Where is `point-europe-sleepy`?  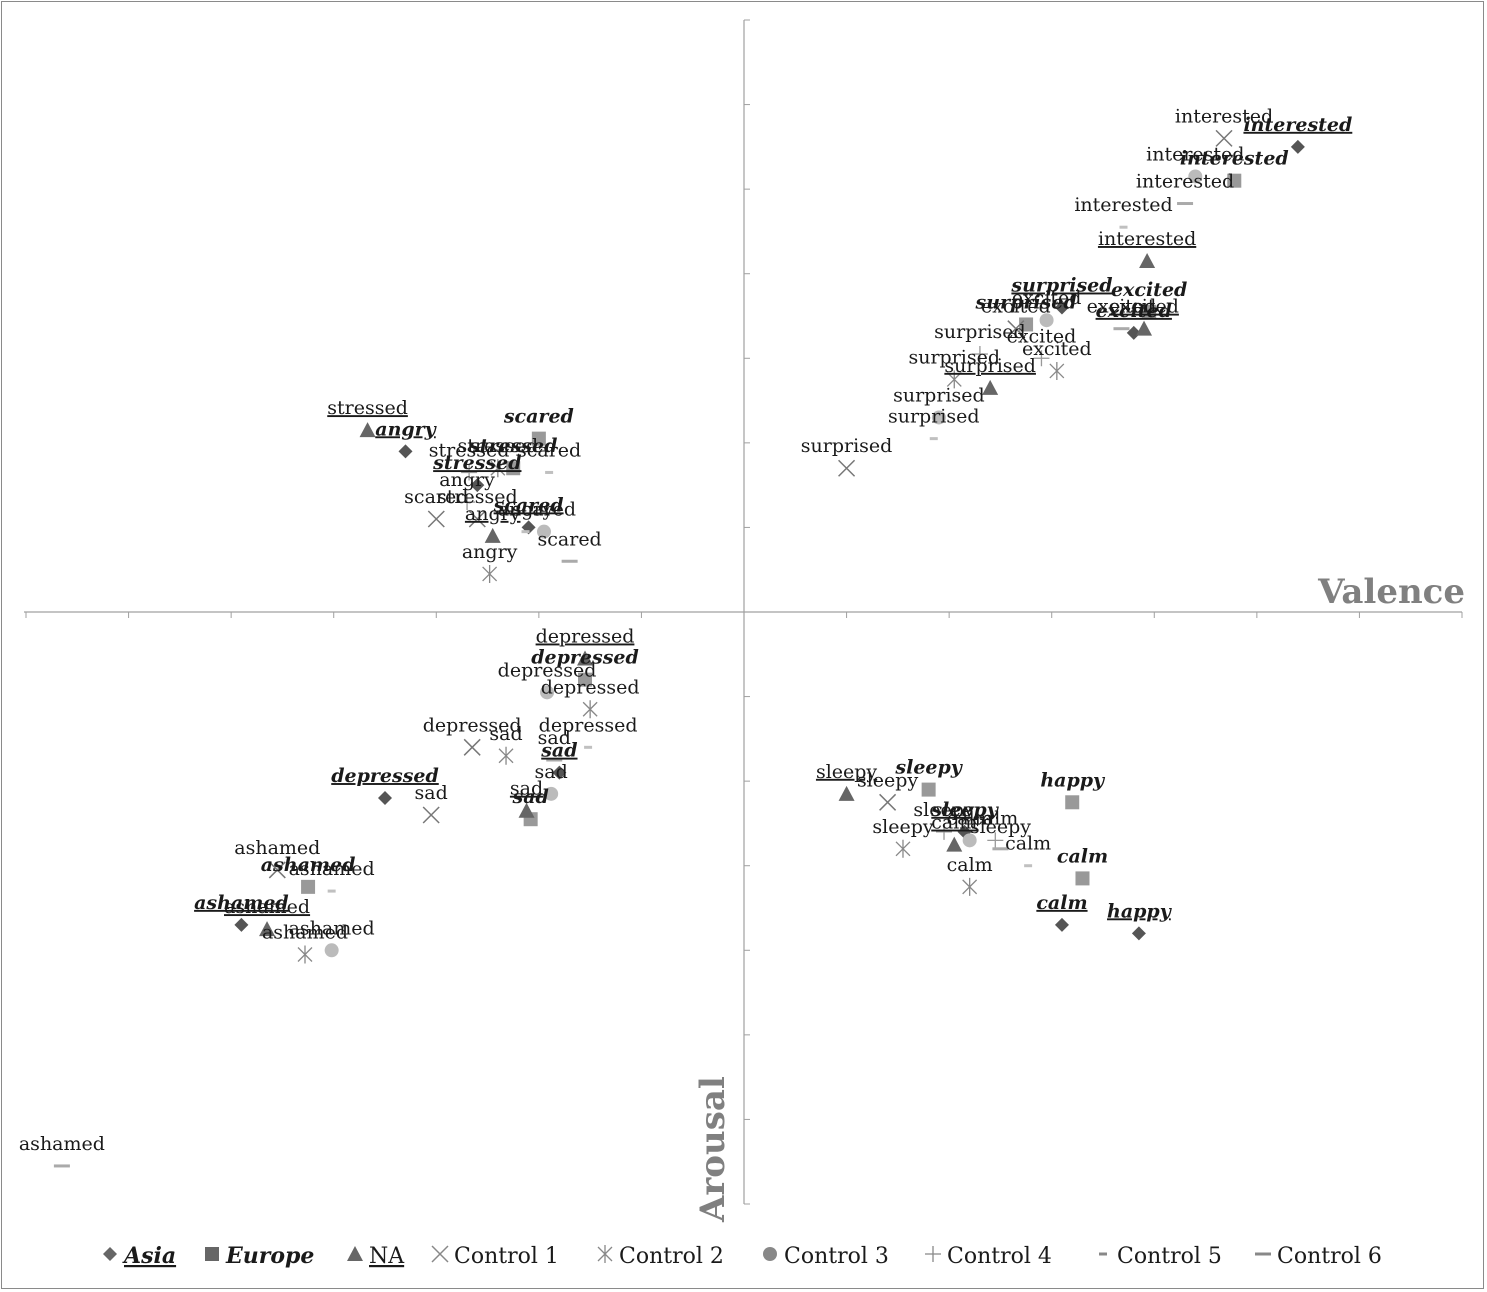 point-europe-sleepy is located at coordinates (928, 789).